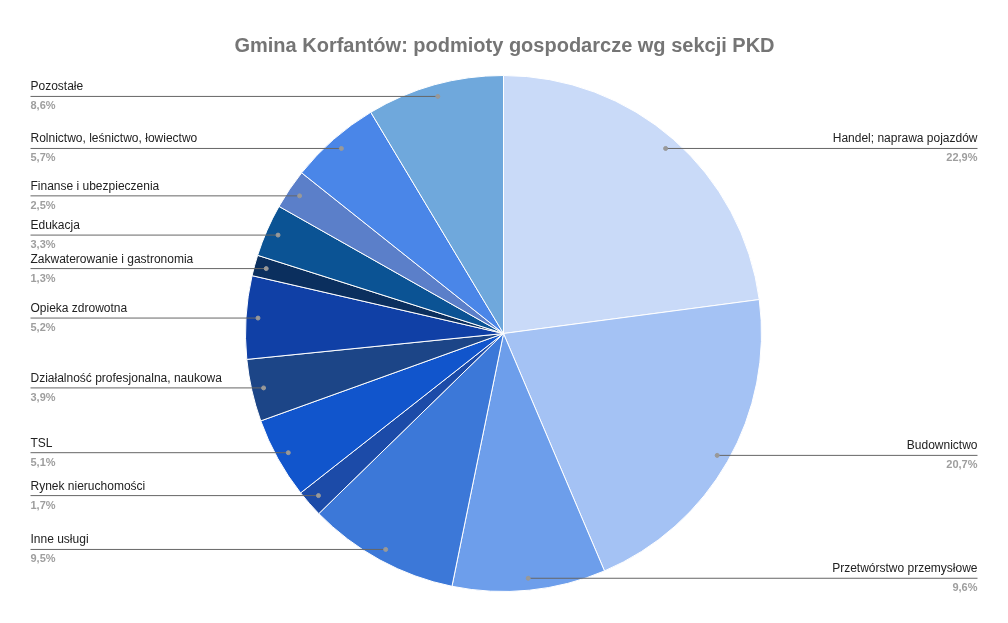  I want to click on data-label: 1,3%, so click(43, 277).